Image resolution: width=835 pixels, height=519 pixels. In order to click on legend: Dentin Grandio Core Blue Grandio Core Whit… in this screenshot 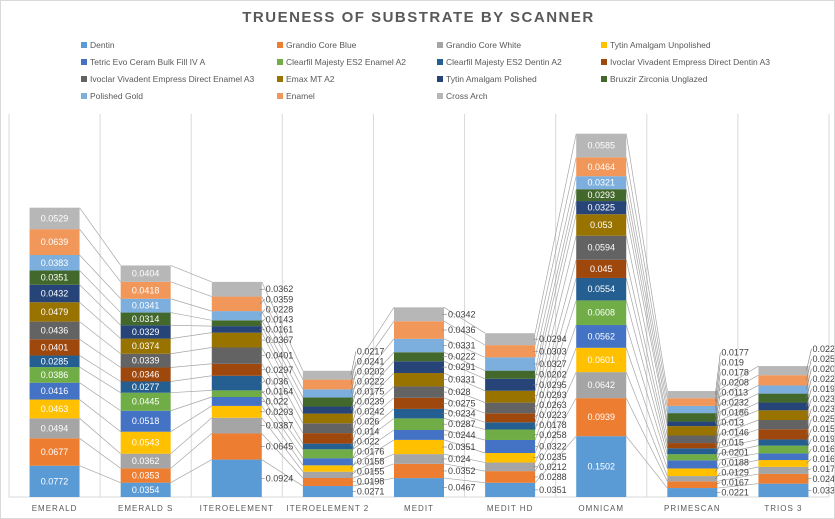, I will do `click(456, 70)`.